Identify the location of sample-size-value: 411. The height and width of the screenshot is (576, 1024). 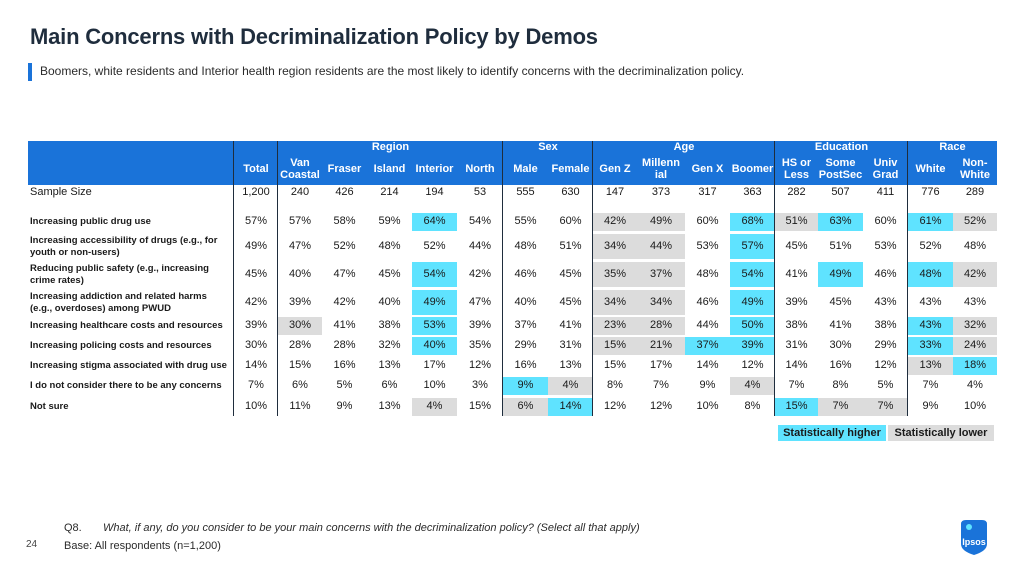
(885, 192).